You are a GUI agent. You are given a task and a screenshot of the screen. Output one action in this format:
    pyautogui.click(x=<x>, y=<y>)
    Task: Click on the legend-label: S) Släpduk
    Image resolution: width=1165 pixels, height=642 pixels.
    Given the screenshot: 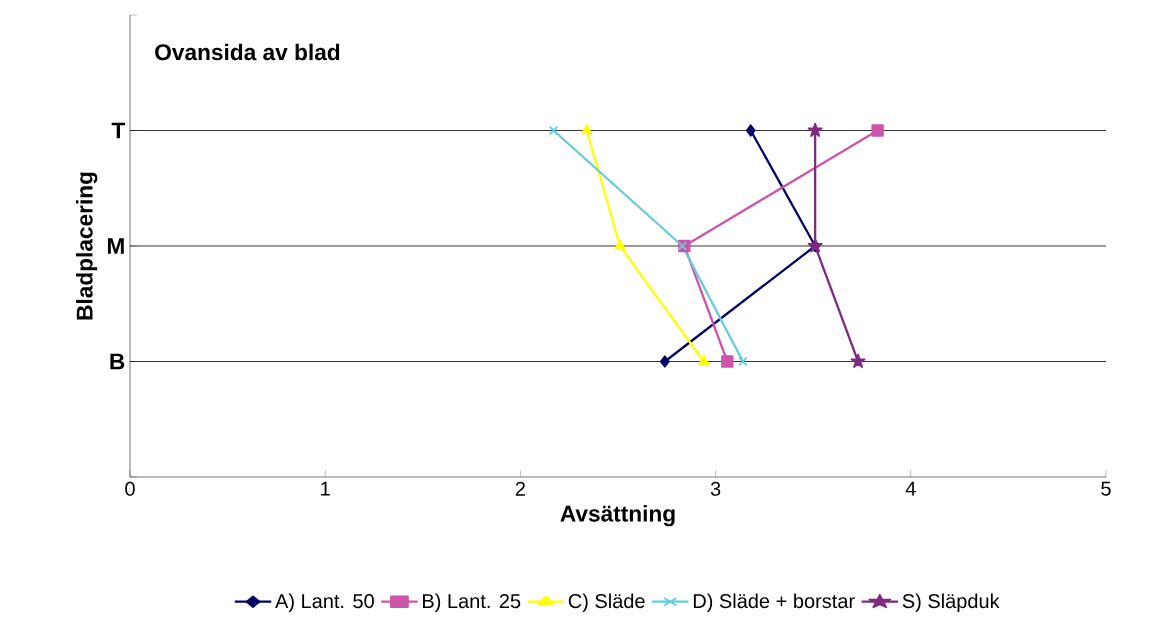 What is the action you would take?
    pyautogui.click(x=951, y=603)
    